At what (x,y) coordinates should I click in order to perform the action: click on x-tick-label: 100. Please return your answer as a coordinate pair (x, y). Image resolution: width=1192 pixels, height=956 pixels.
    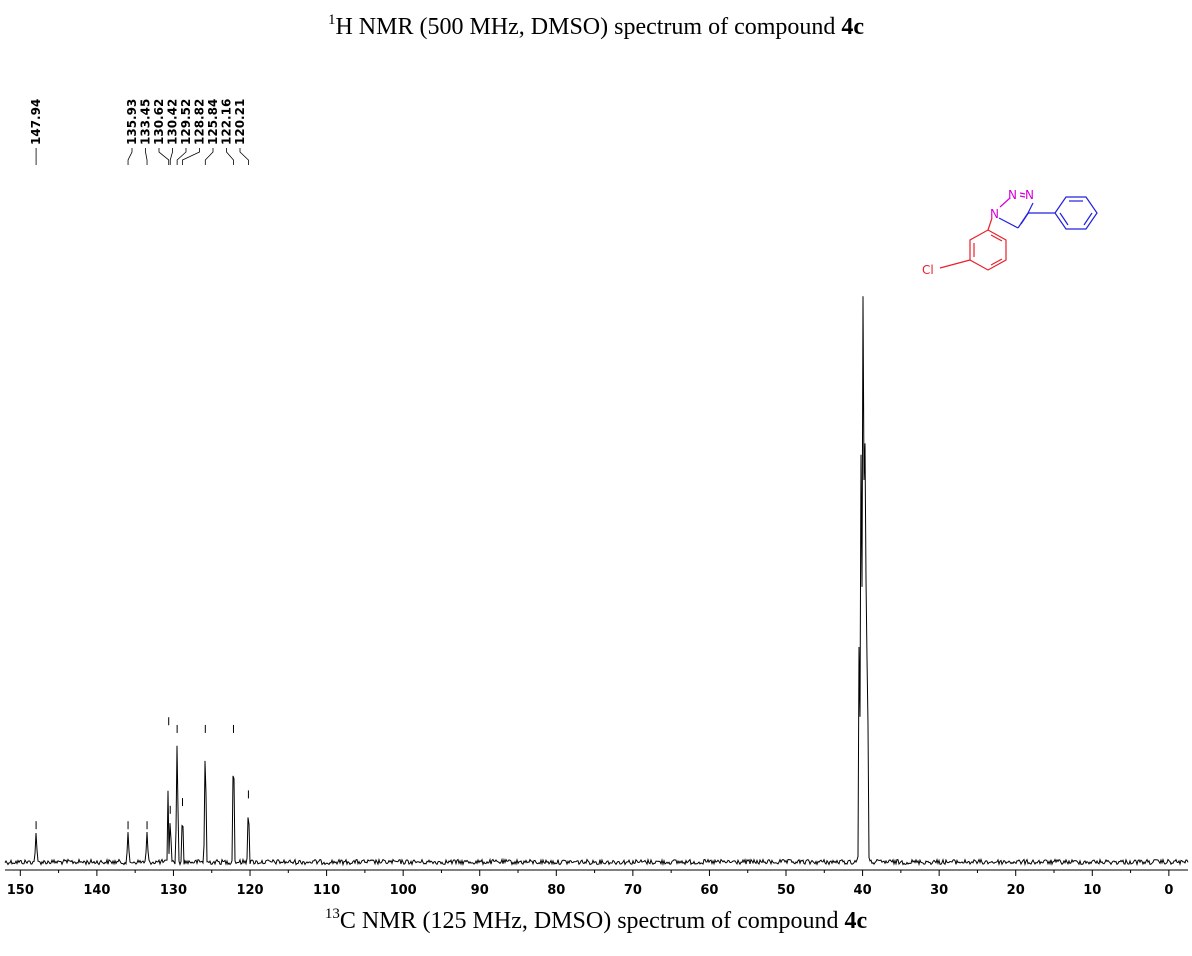
    Looking at the image, I should click on (403, 890).